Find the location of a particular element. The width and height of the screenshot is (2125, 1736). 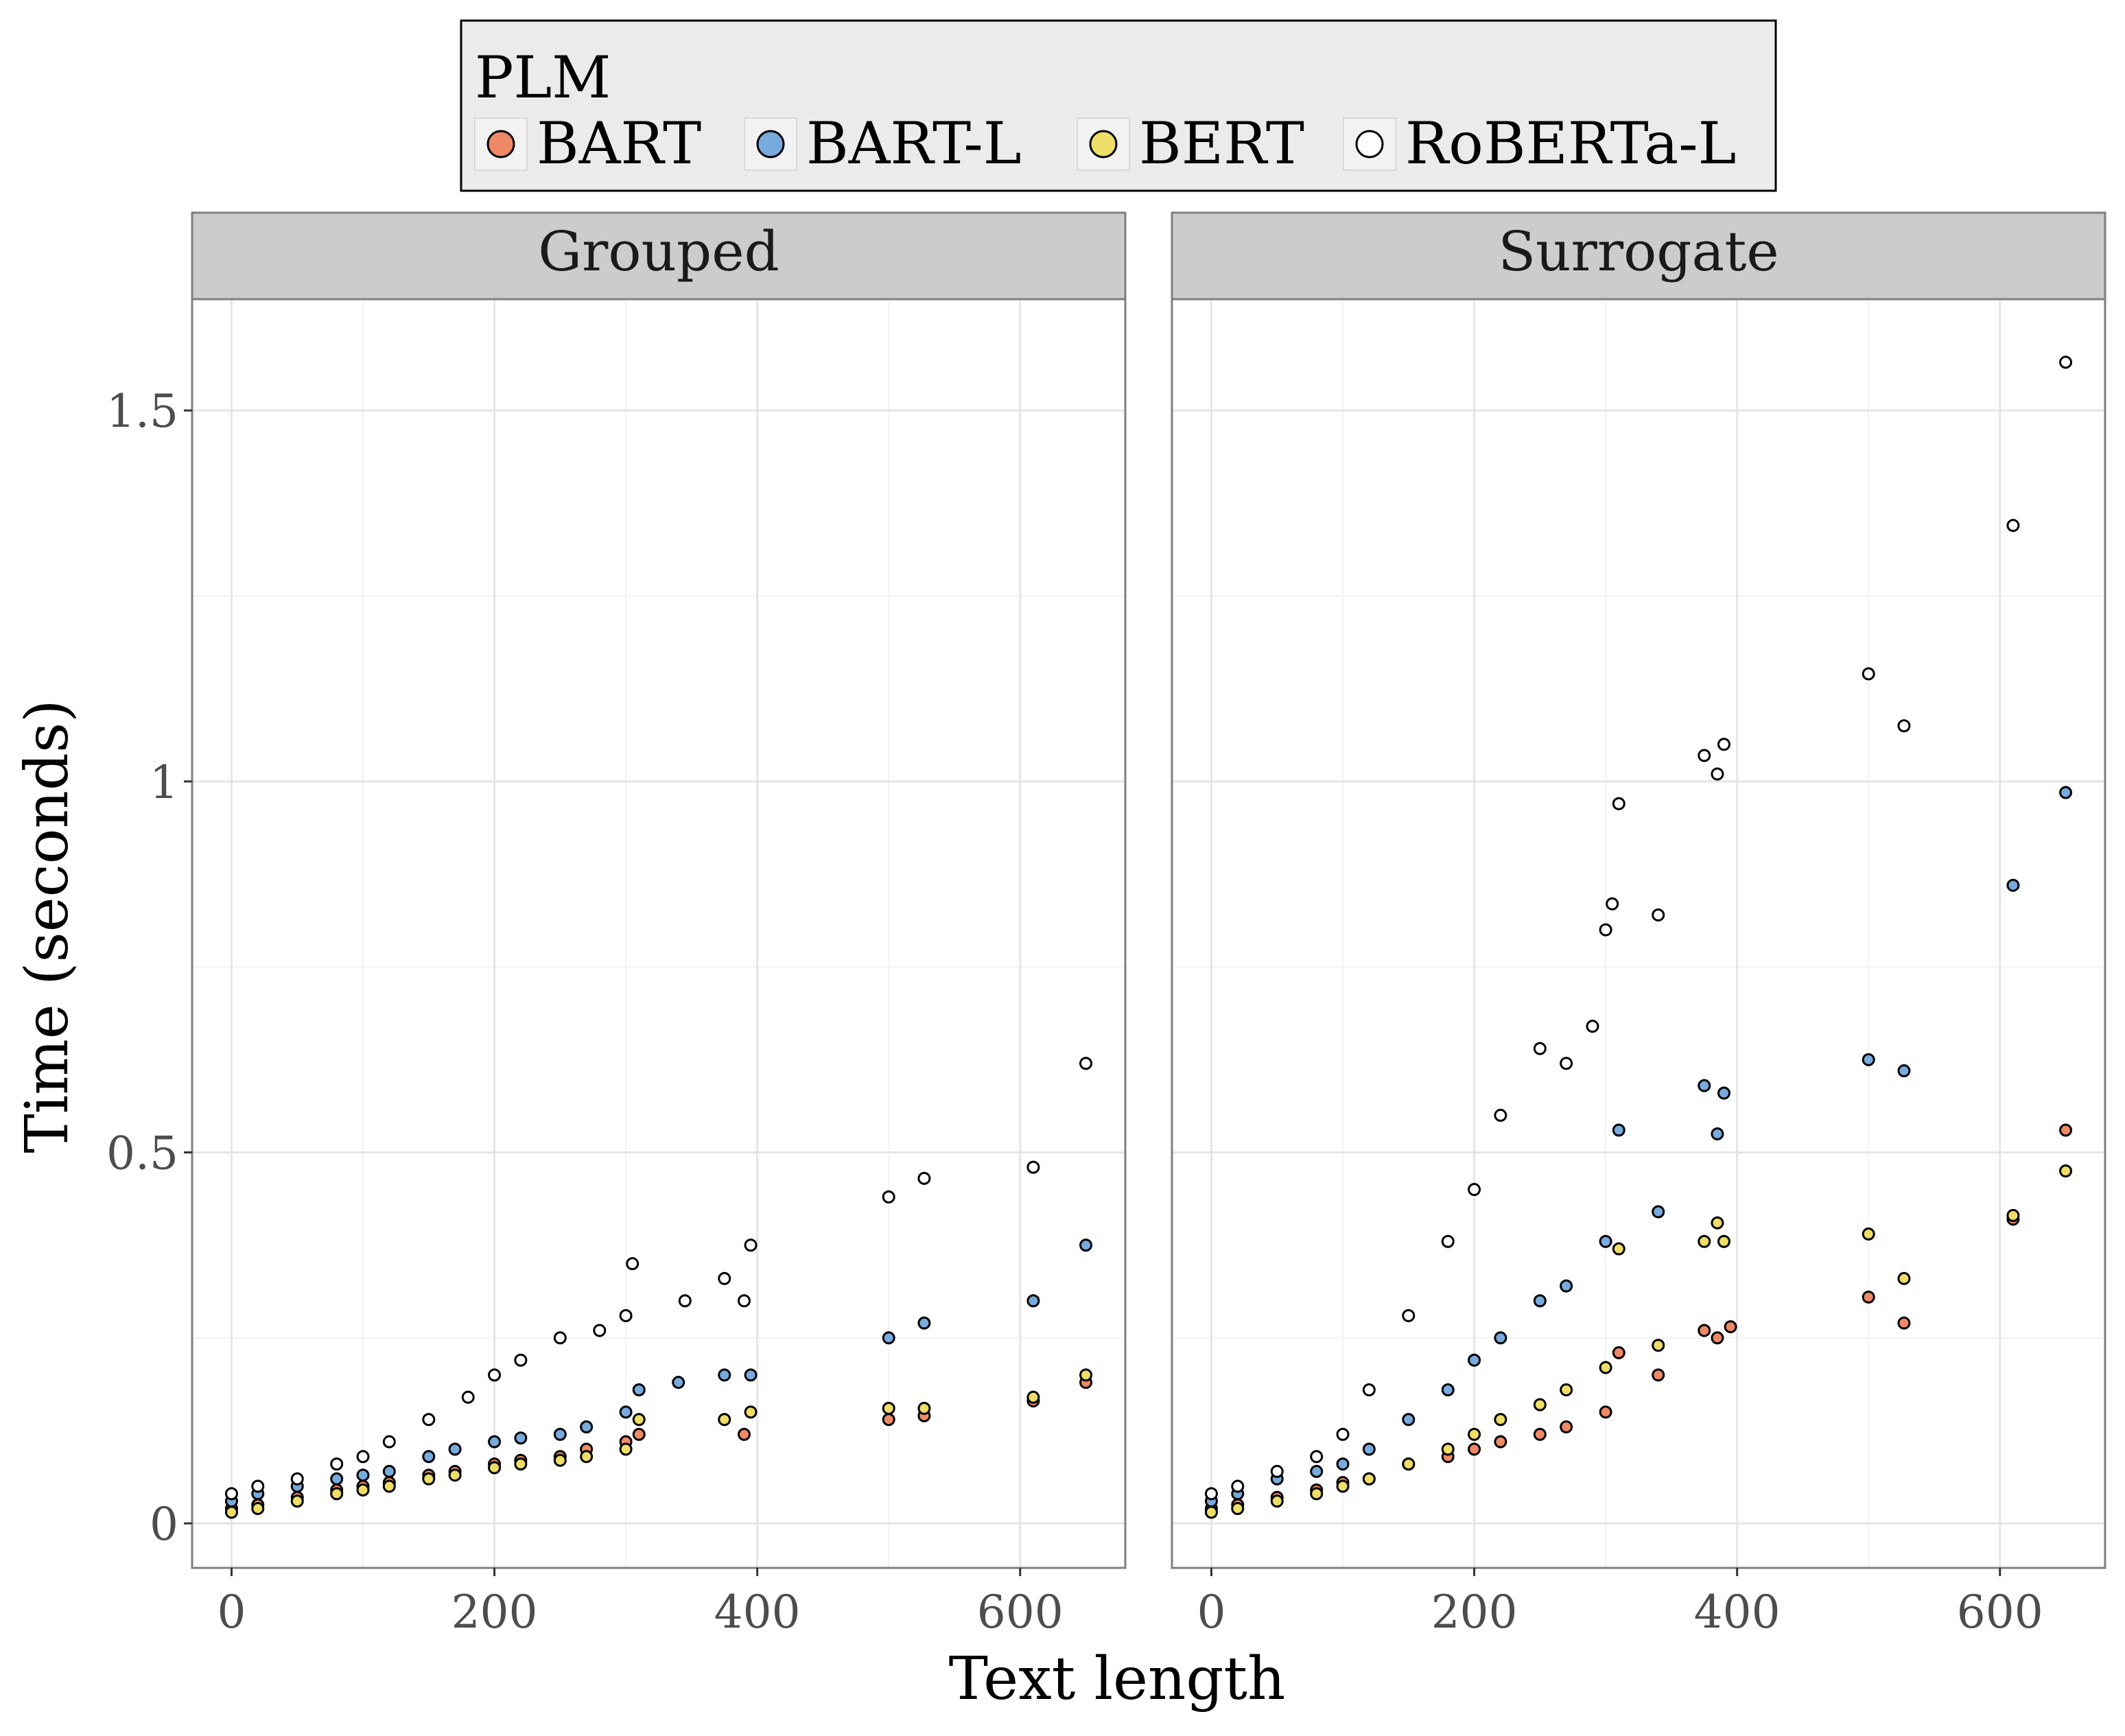

y-tick-label: 0 is located at coordinates (164, 1525).